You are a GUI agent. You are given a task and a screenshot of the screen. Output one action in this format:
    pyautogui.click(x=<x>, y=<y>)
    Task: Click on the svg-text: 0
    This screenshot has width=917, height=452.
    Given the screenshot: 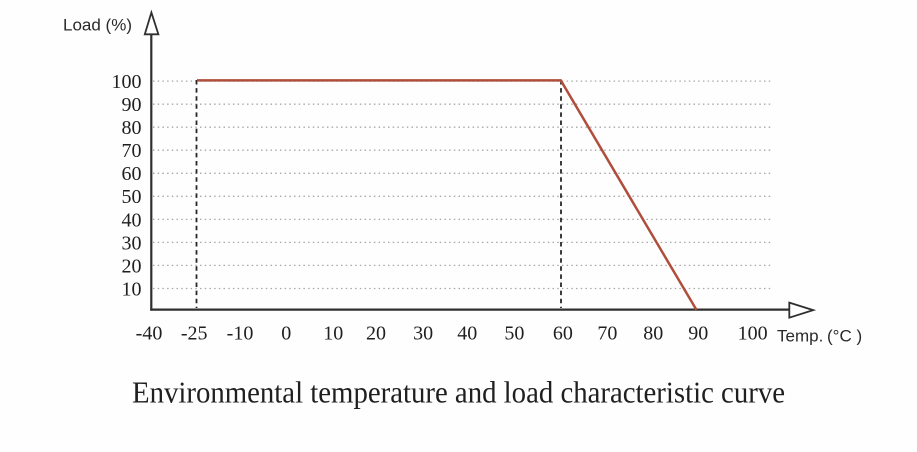 What is the action you would take?
    pyautogui.click(x=286, y=334)
    